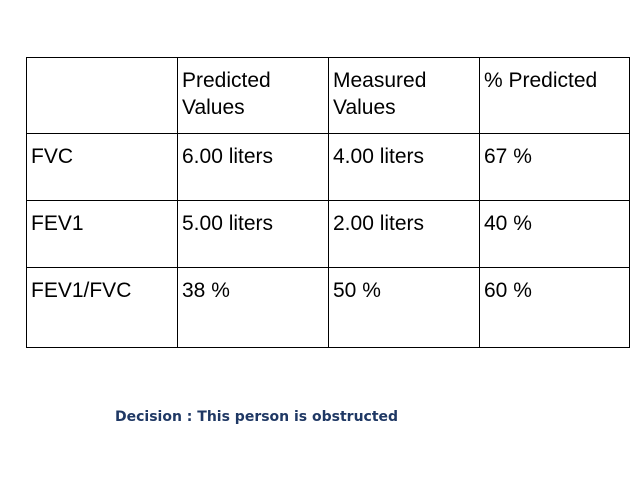 The image size is (638, 479). Describe the element at coordinates (102, 95) in the screenshot. I see `header-cell-empty` at that location.